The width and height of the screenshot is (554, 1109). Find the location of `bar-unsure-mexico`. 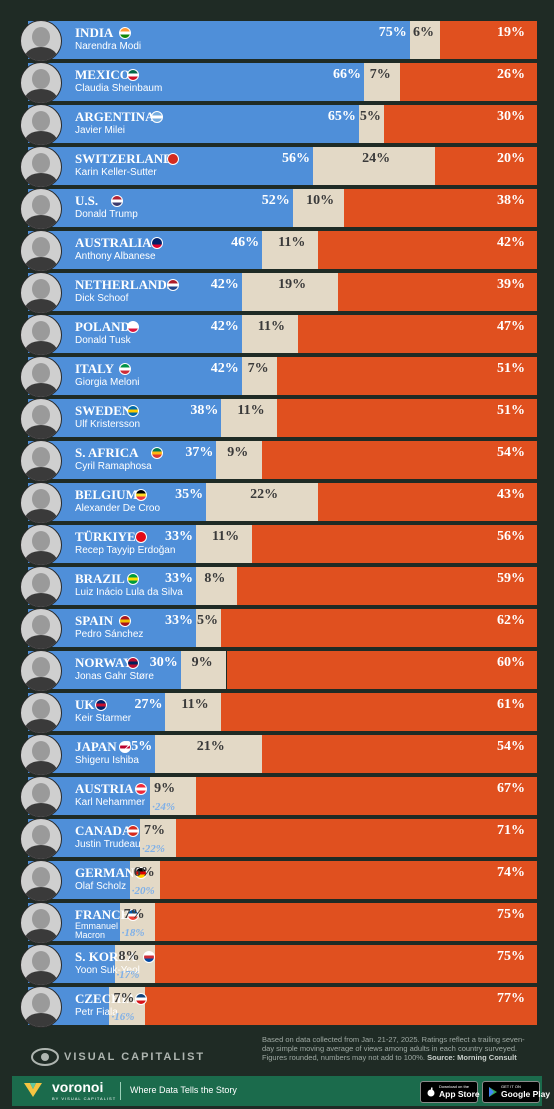

bar-unsure-mexico is located at coordinates (381, 82).